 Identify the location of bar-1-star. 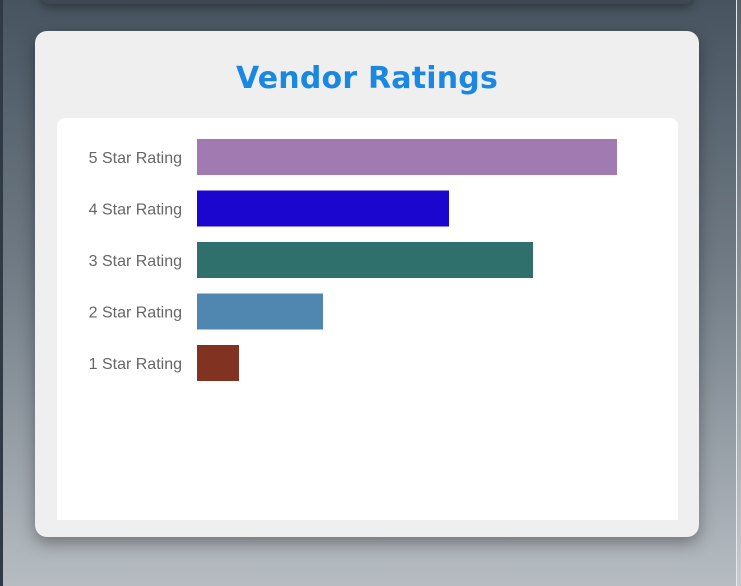
(218, 363).